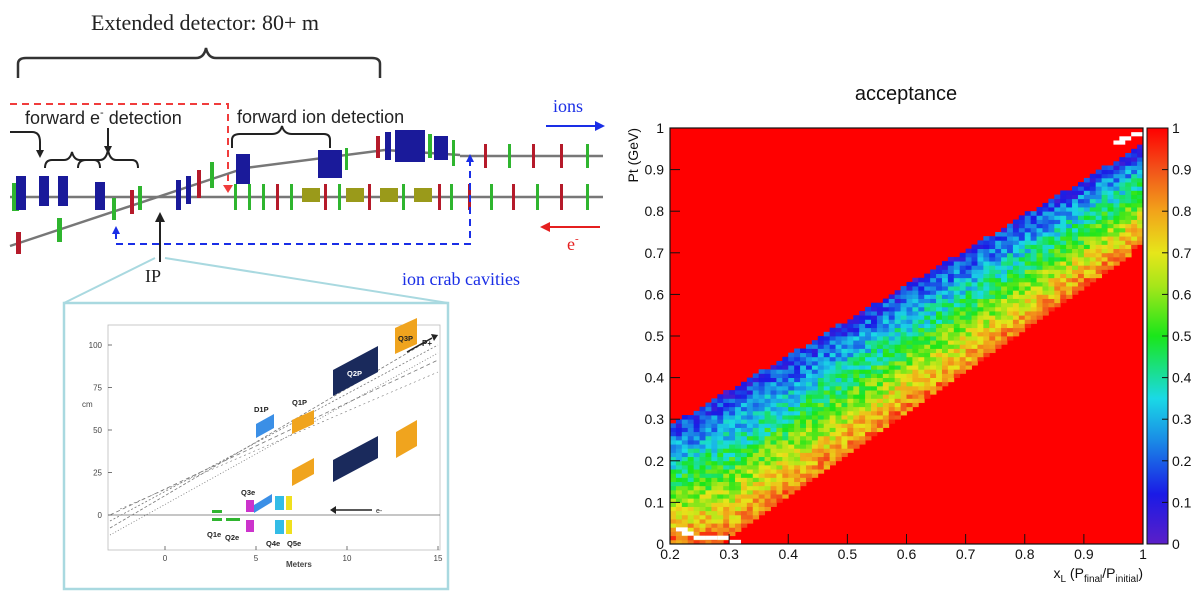 This screenshot has height=600, width=1203. Describe the element at coordinates (1098, 575) in the screenshot. I see `heatmap-x-axis-title: xL (Pfinal/Pinitial)` at that location.